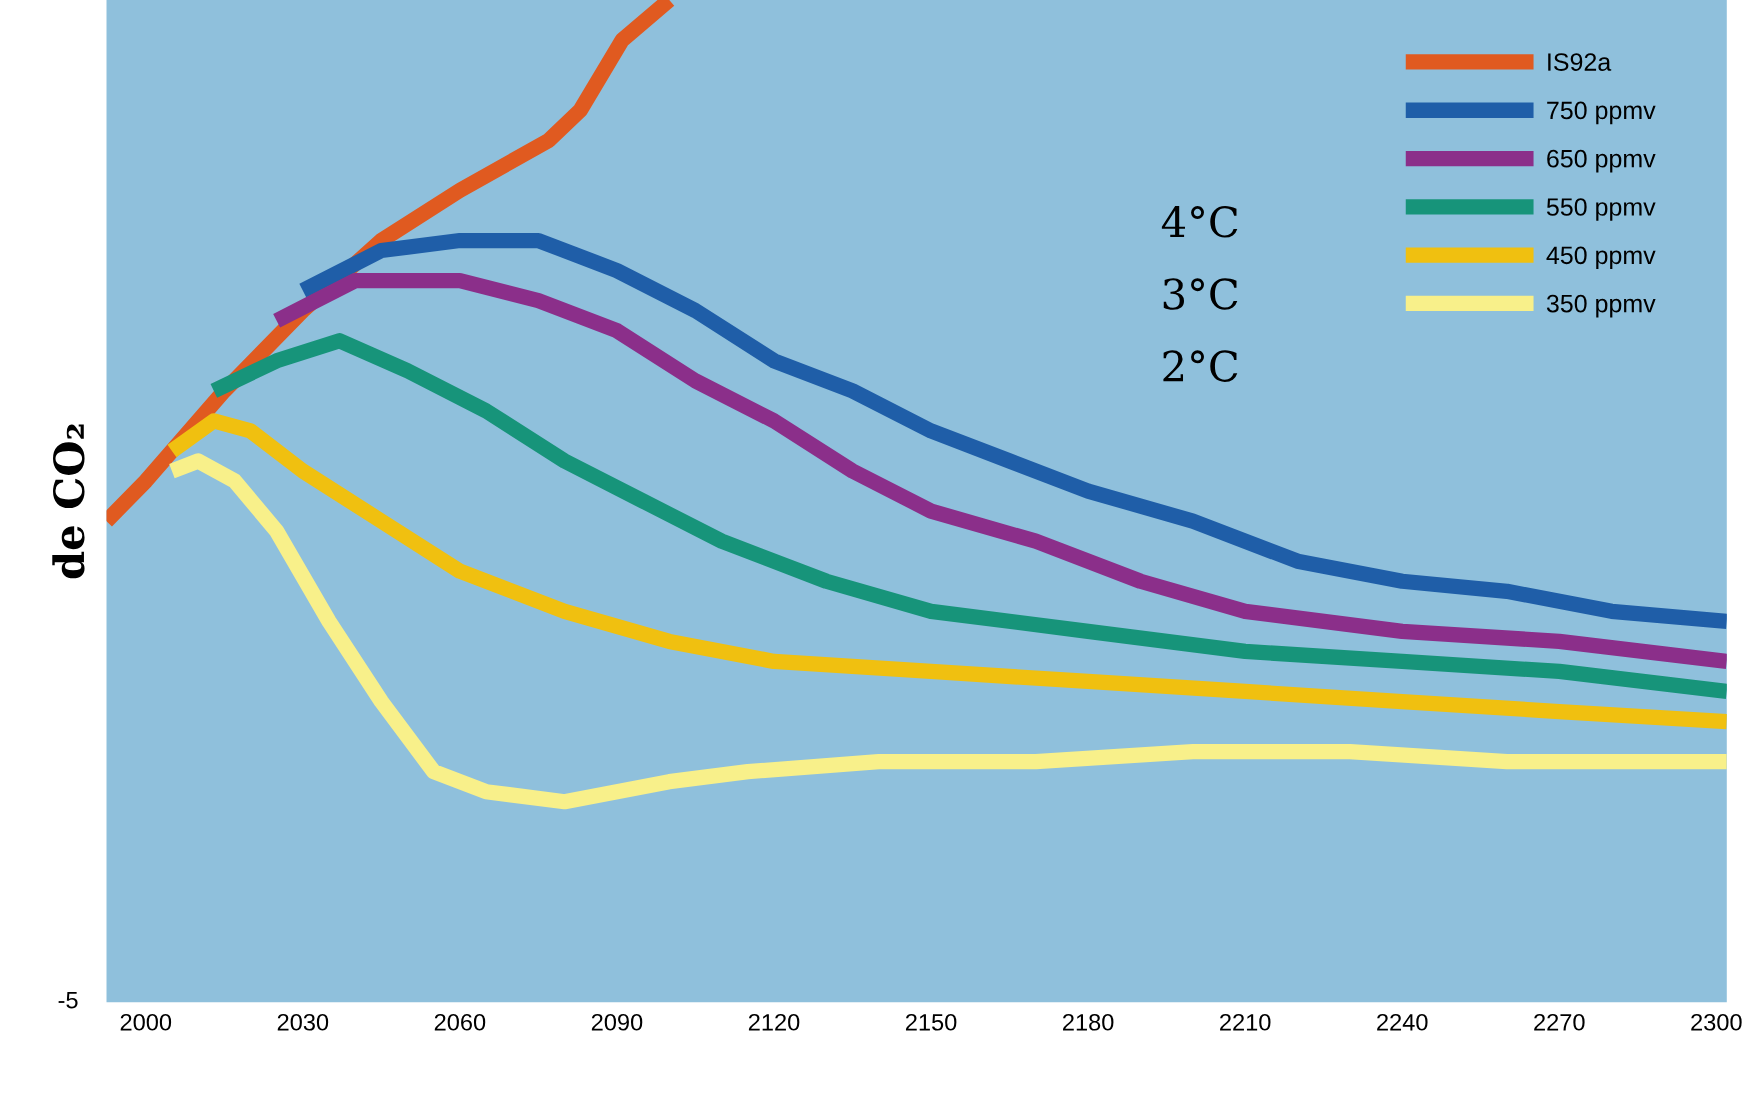  What do you see at coordinates (1245, 1022) in the screenshot?
I see `x-tick-label: 2210` at bounding box center [1245, 1022].